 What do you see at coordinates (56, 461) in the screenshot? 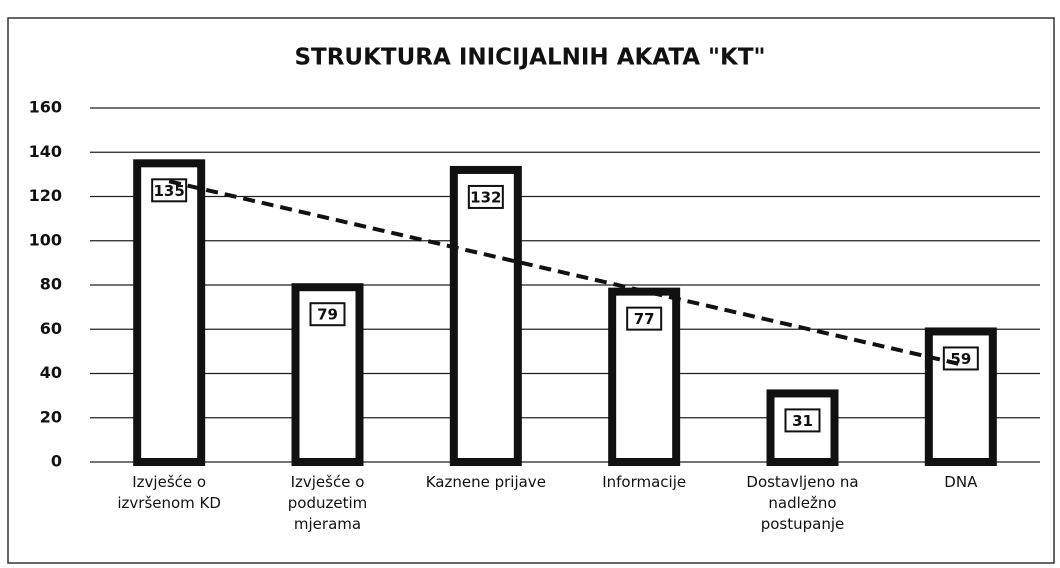
I see `y-tick-label: 0` at bounding box center [56, 461].